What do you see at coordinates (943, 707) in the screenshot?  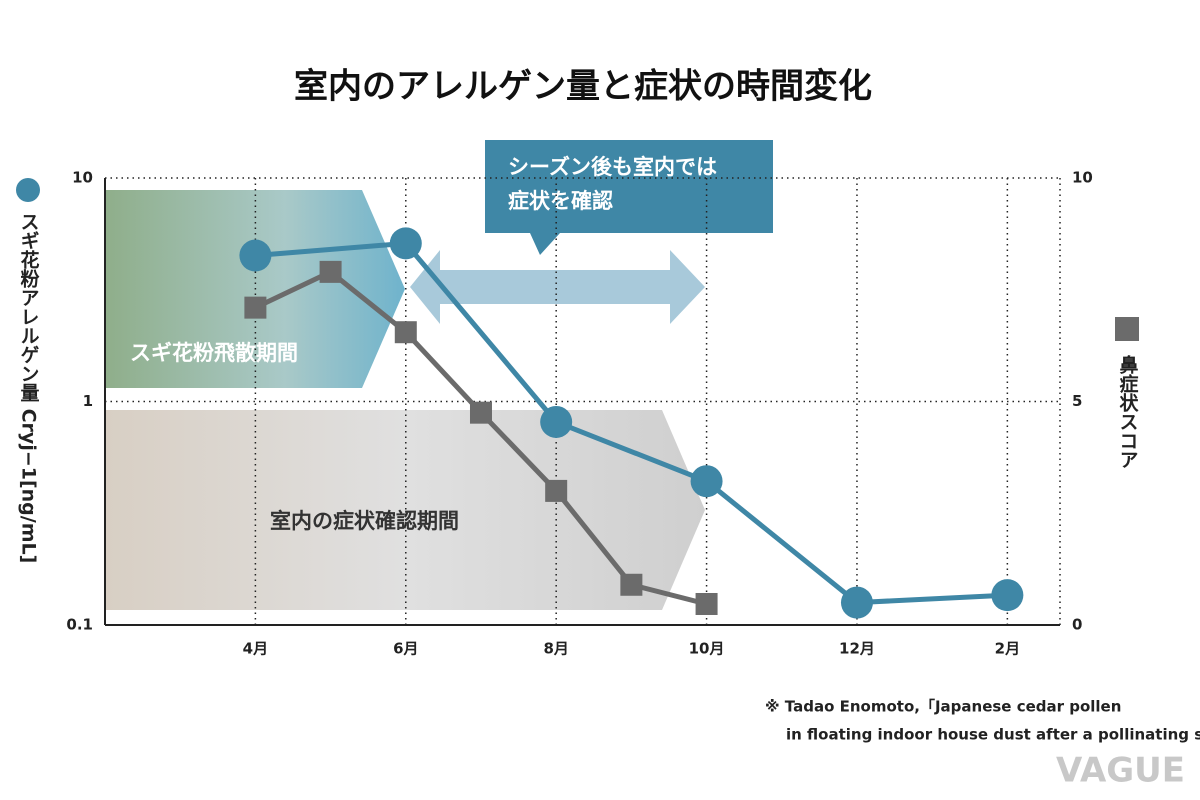 I see `source: ※ Tadao Enomoto,「Japanese cedar pollen` at bounding box center [943, 707].